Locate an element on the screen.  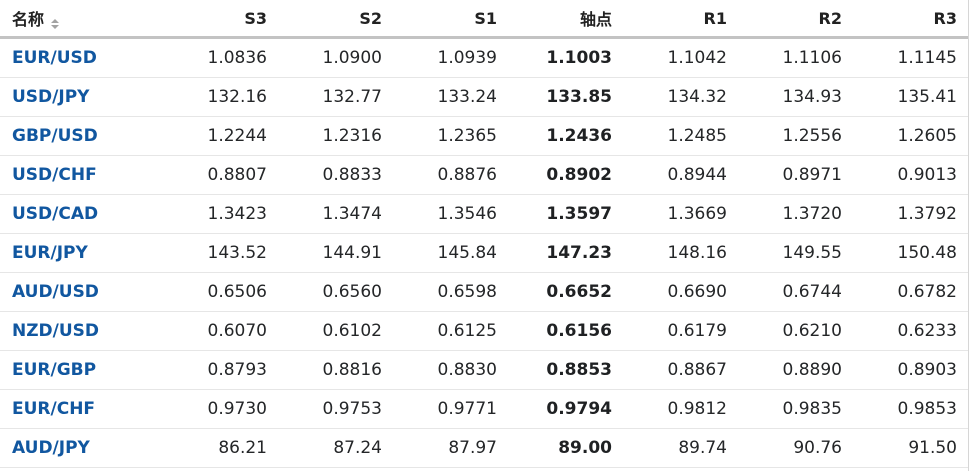
cell-name: NZD/USD is located at coordinates (81, 331).